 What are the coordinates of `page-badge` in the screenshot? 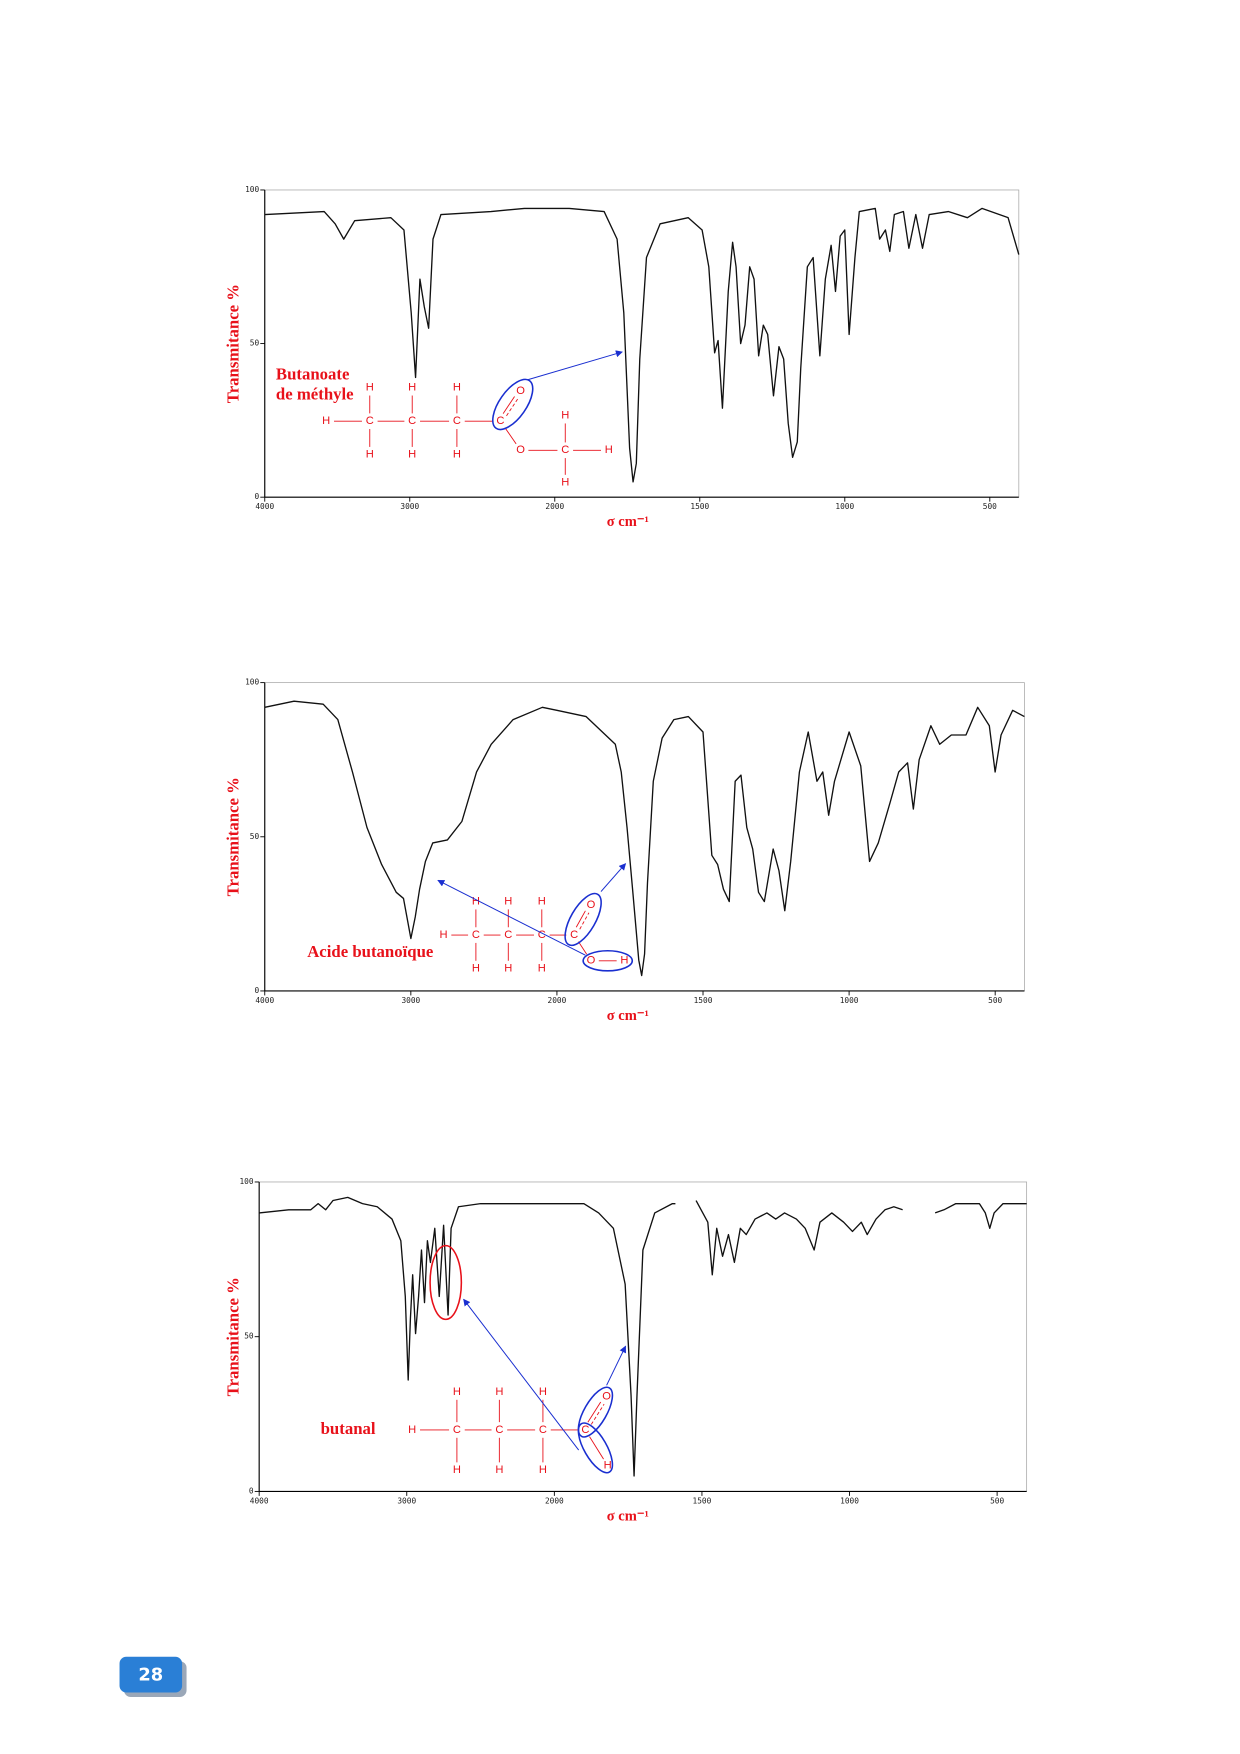 It's located at (151, 1674).